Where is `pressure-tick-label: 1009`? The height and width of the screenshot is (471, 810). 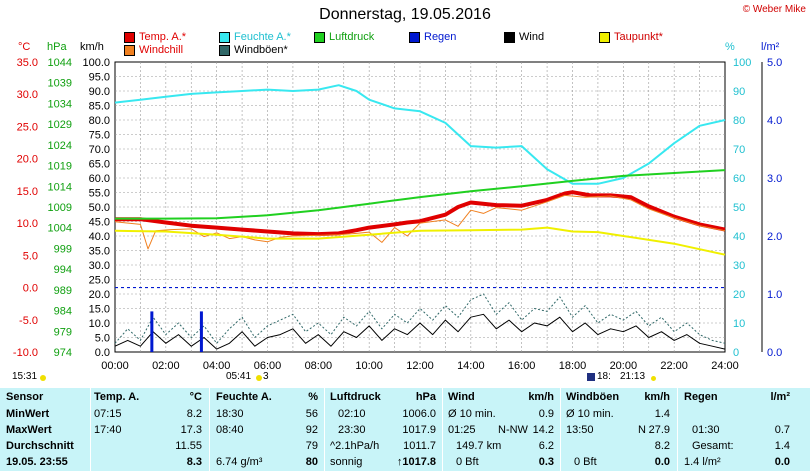 pressure-tick-label: 1009 is located at coordinates (60, 208).